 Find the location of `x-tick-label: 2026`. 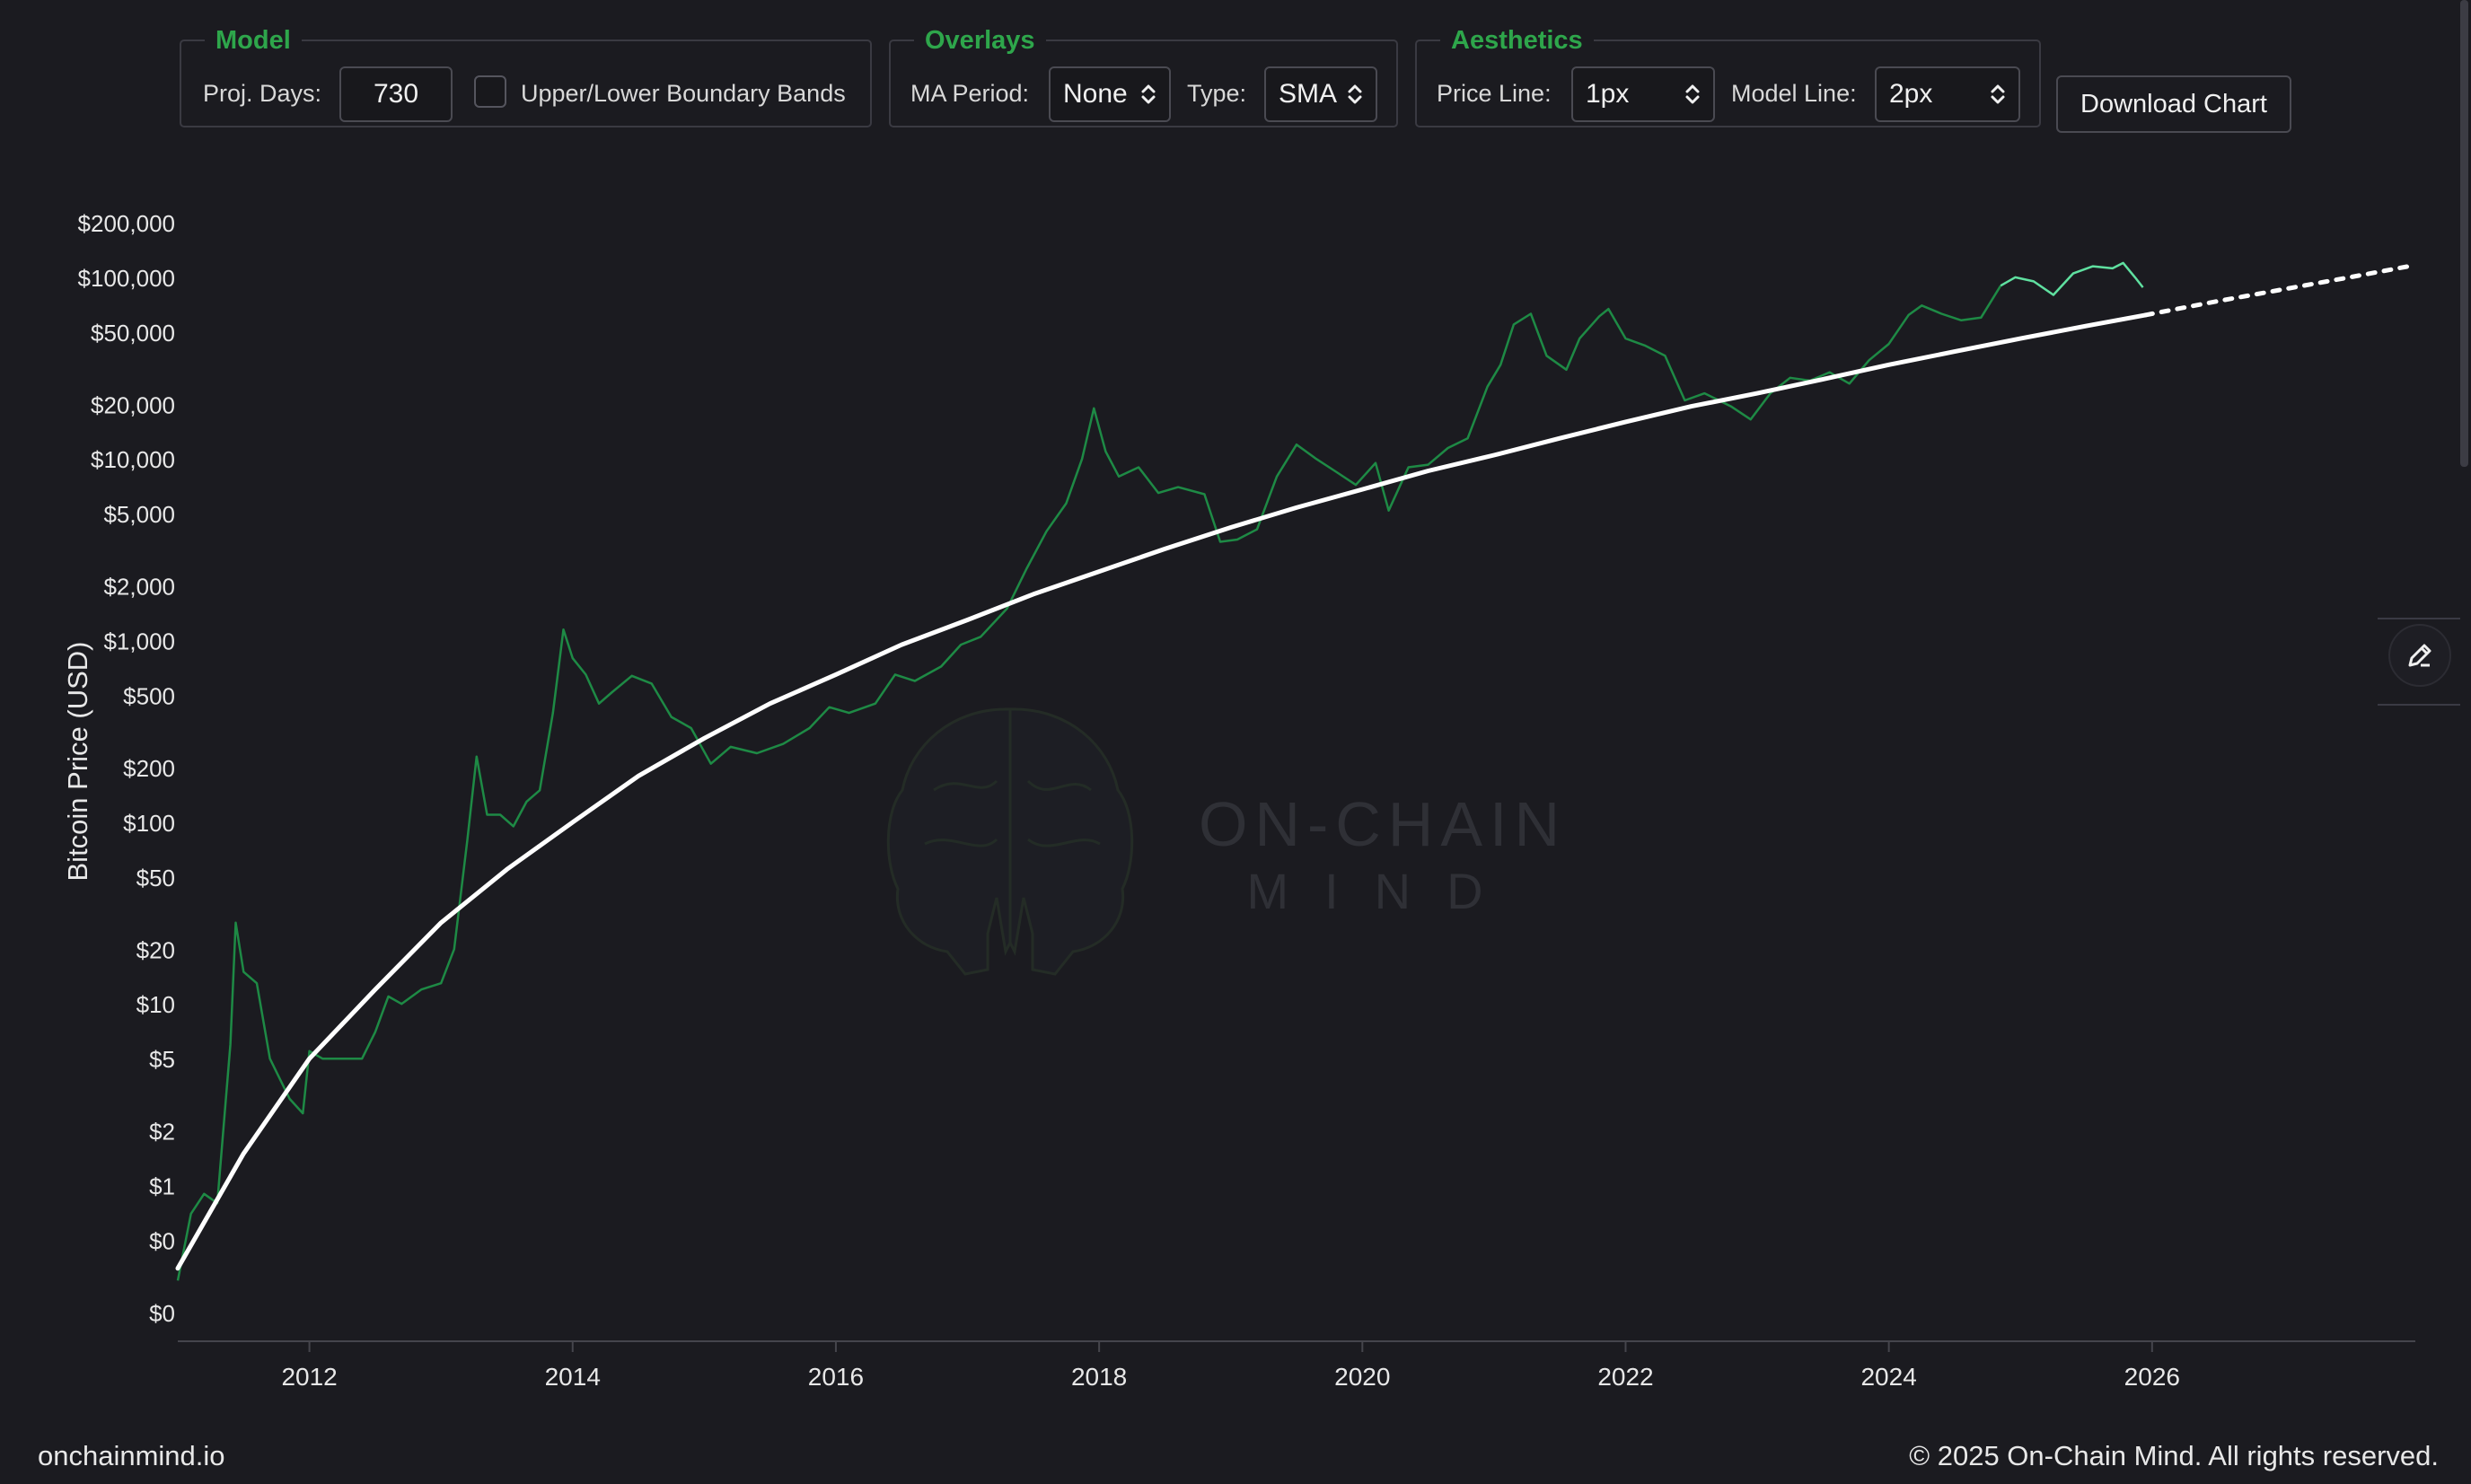

x-tick-label: 2026 is located at coordinates (2152, 1377).